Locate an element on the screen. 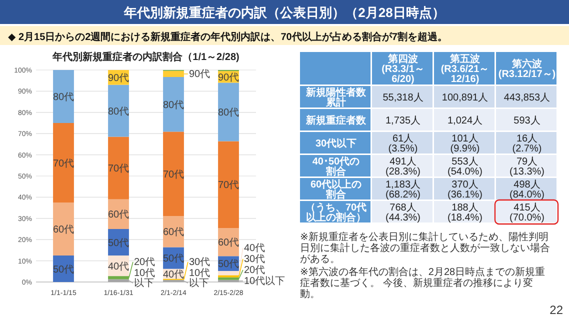 The height and width of the screenshot is (320, 569). text: 16人 (2.7%) is located at coordinates (527, 144).